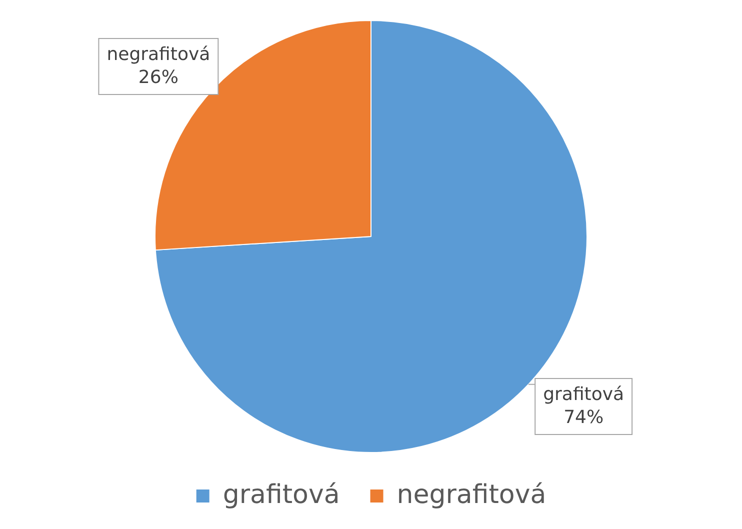 Image resolution: width=742 pixels, height=529 pixels. I want to click on data-label: 74%, so click(584, 417).